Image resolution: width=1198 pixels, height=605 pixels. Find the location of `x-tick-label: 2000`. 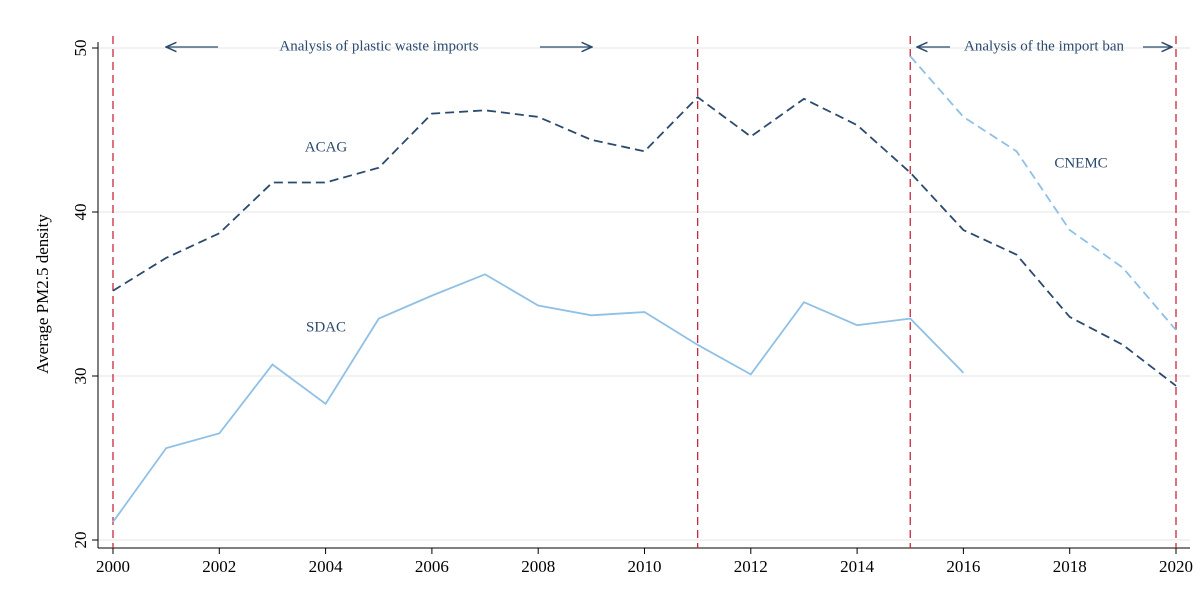

x-tick-label: 2000 is located at coordinates (113, 566).